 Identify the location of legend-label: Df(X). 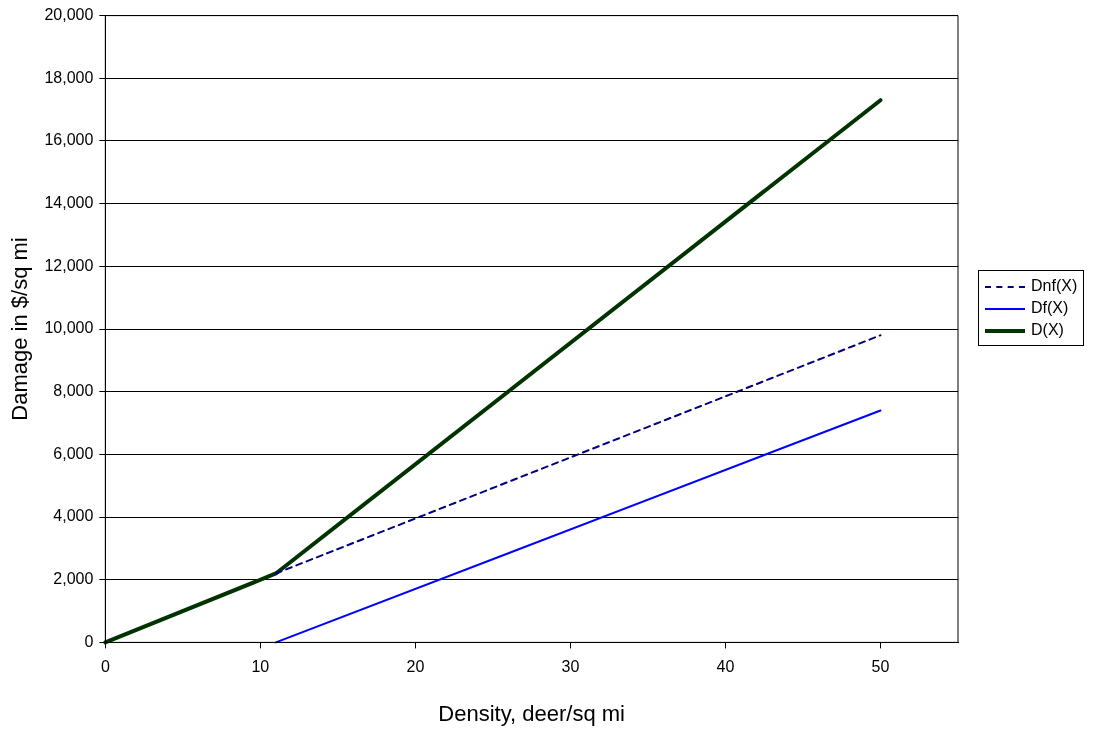
(1050, 308).